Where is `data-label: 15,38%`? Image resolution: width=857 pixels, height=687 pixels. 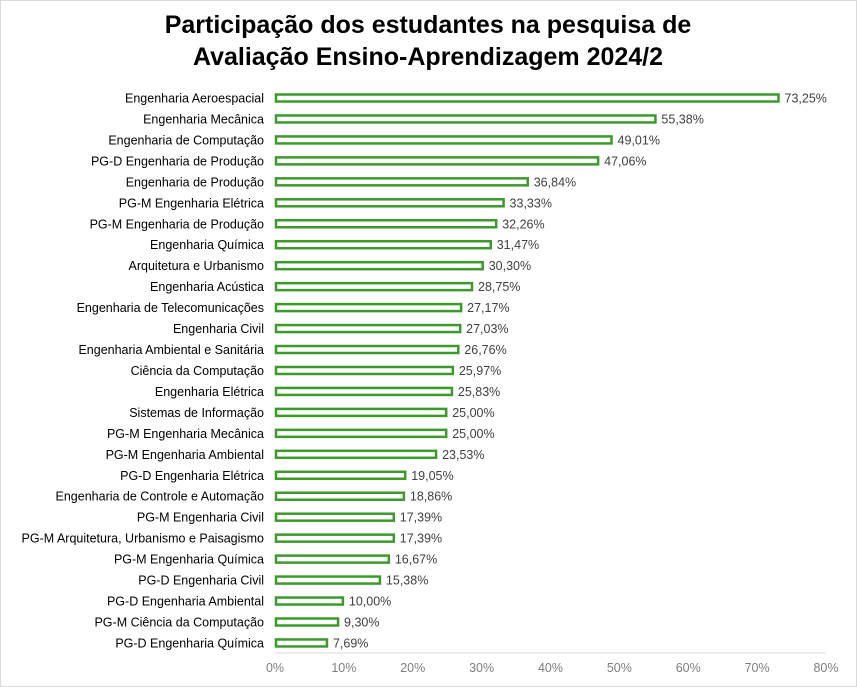 data-label: 15,38% is located at coordinates (407, 581).